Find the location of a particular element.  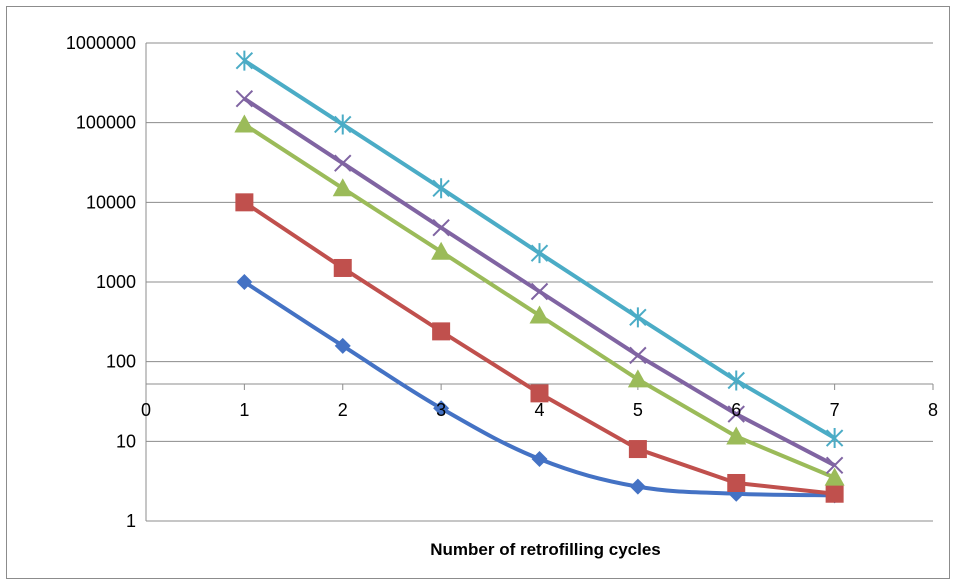

x-tick-label: 2 is located at coordinates (343, 410).